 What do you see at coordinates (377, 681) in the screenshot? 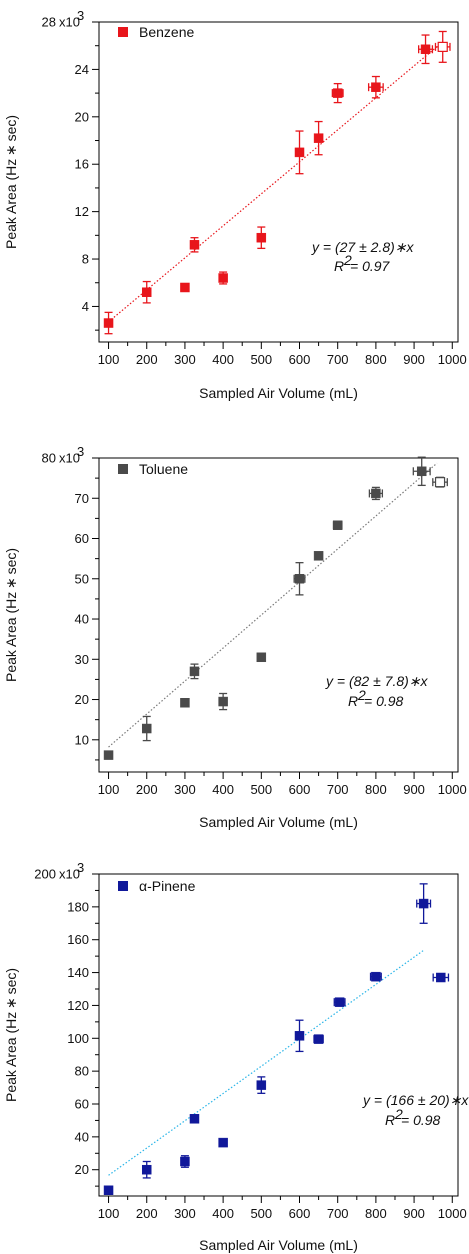
I see `fit-equation: y = (82 ± 7.8)∗x` at bounding box center [377, 681].